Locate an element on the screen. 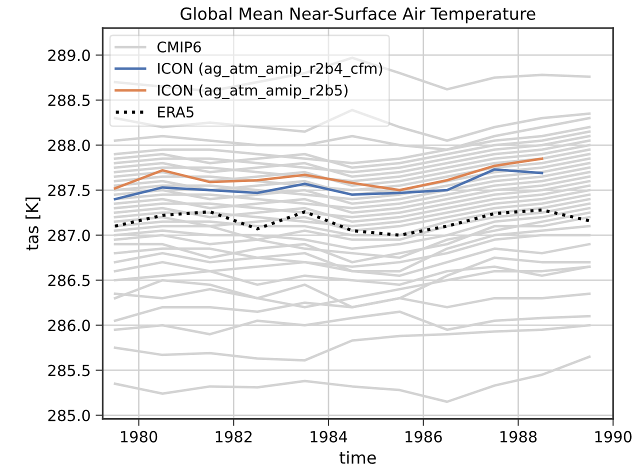  legend-label: ICON (ag_atm_amip_r2b4_cfm) is located at coordinates (270, 70).